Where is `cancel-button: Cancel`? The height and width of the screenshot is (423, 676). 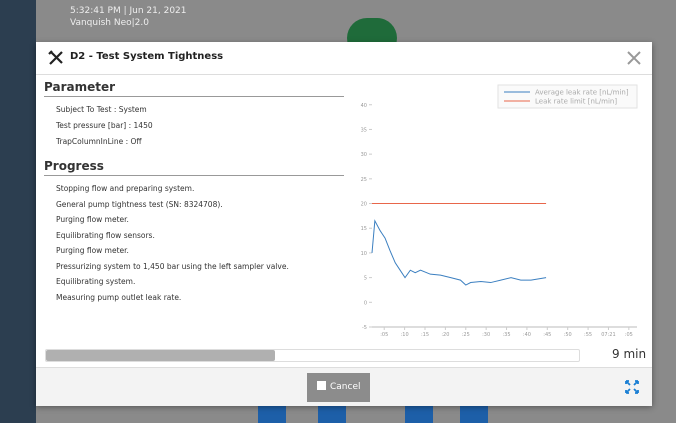
cancel-button: Cancel is located at coordinates (338, 387).